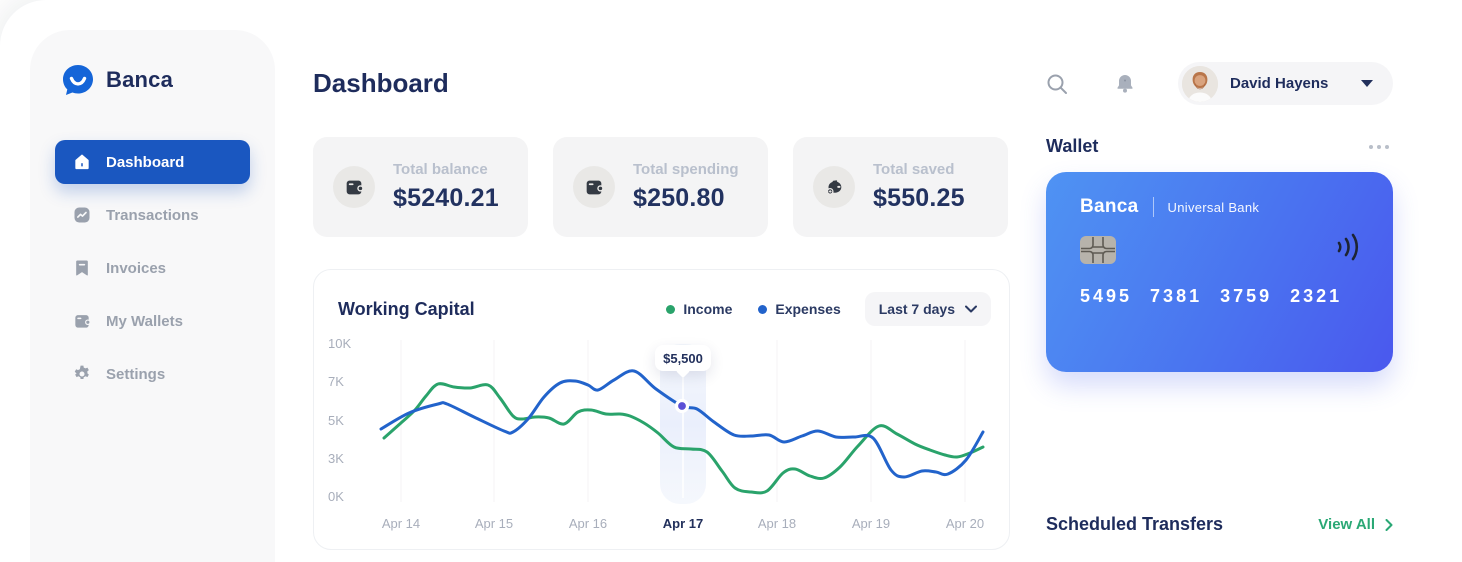 Image resolution: width=1462 pixels, height=562 pixels. I want to click on header-actions: David Hayens, so click(1218, 83).